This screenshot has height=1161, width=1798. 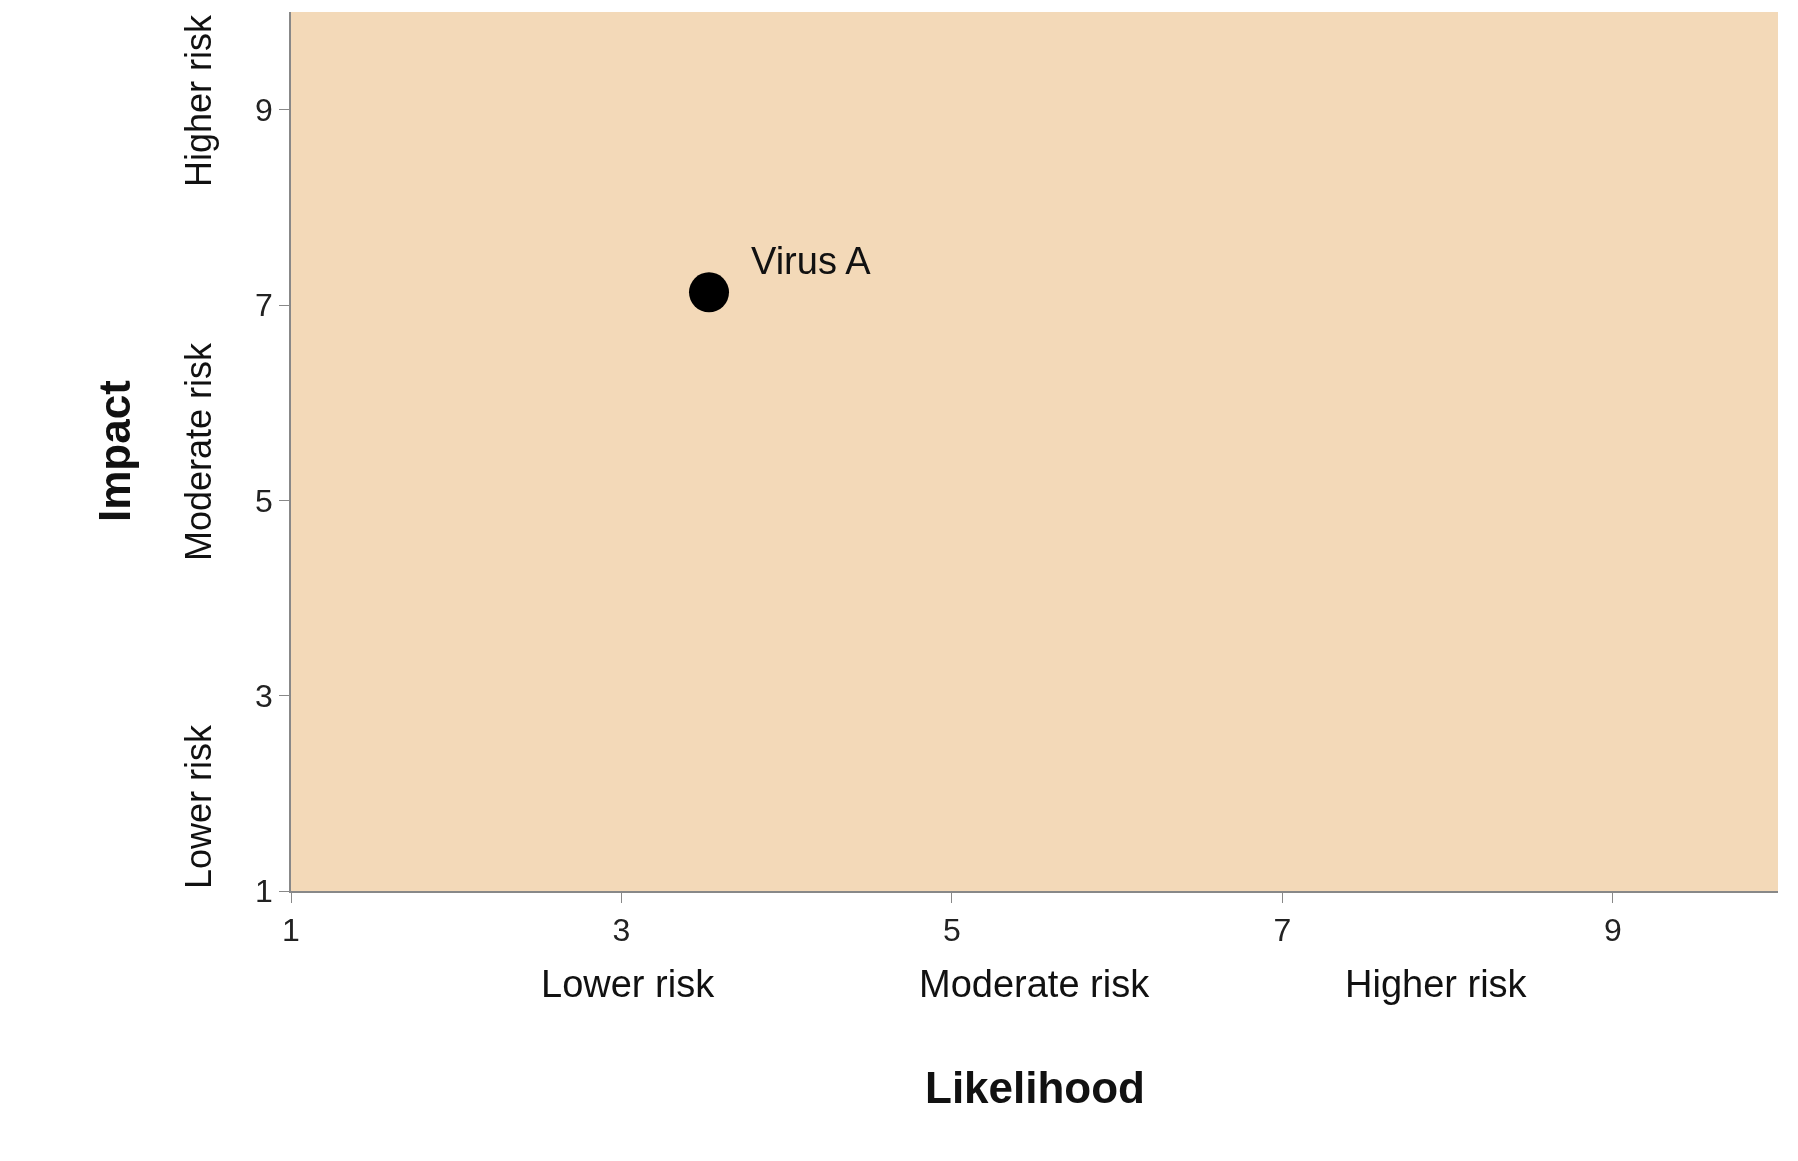 What do you see at coordinates (291, 930) in the screenshot?
I see `x-tick-label: 1` at bounding box center [291, 930].